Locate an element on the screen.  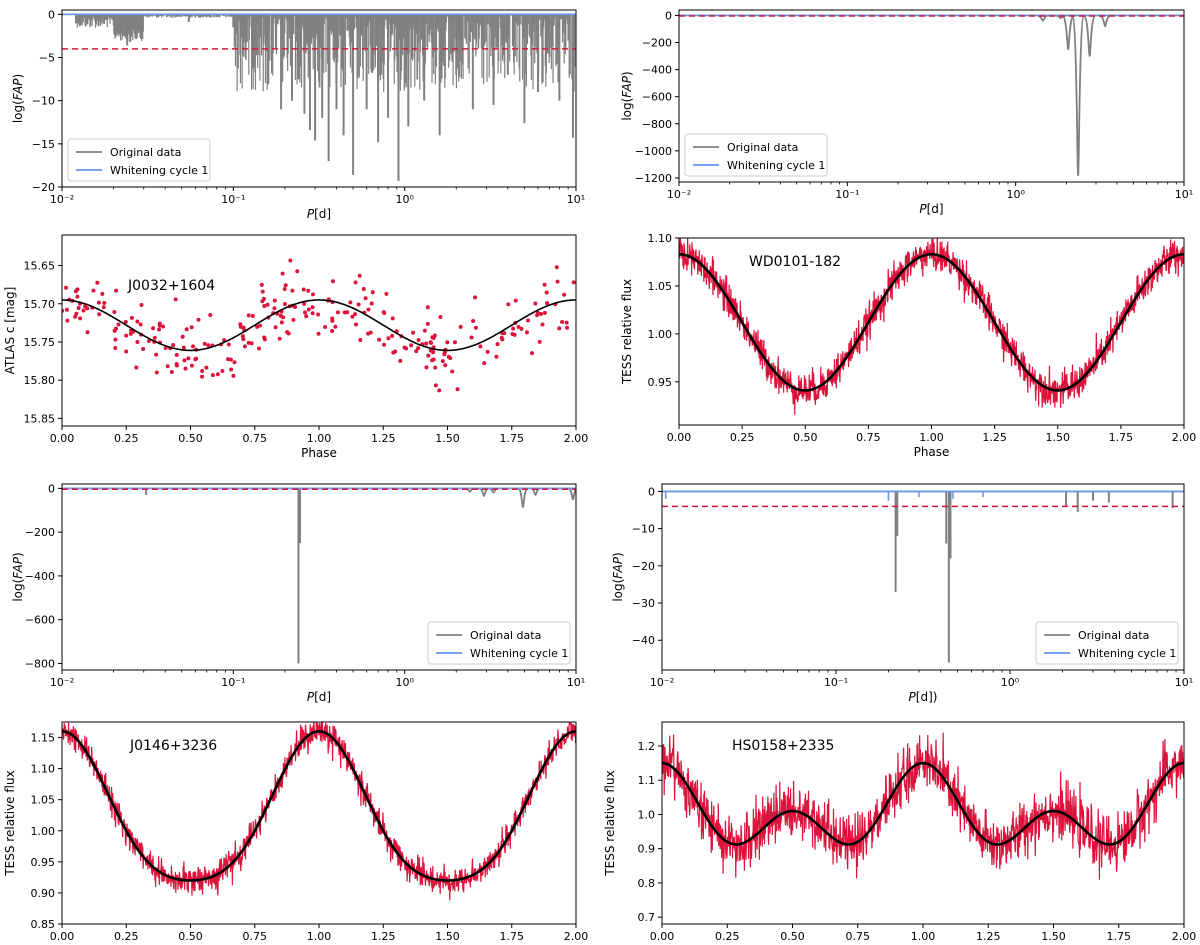
y-tick-label: 1.10 is located at coordinates (43, 769).